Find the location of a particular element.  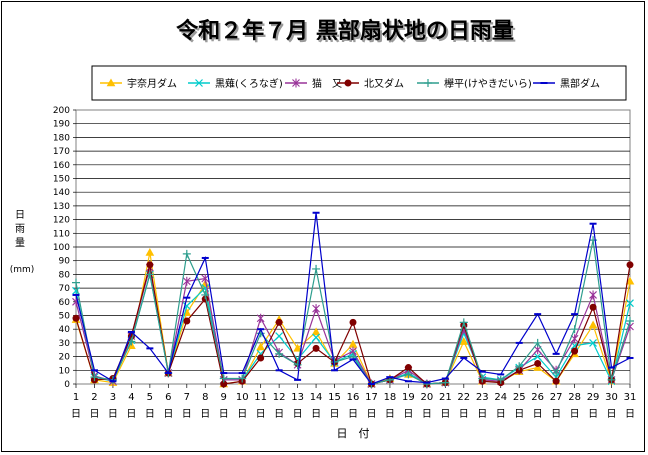

y-tick-label: 70 is located at coordinates (65, 289).